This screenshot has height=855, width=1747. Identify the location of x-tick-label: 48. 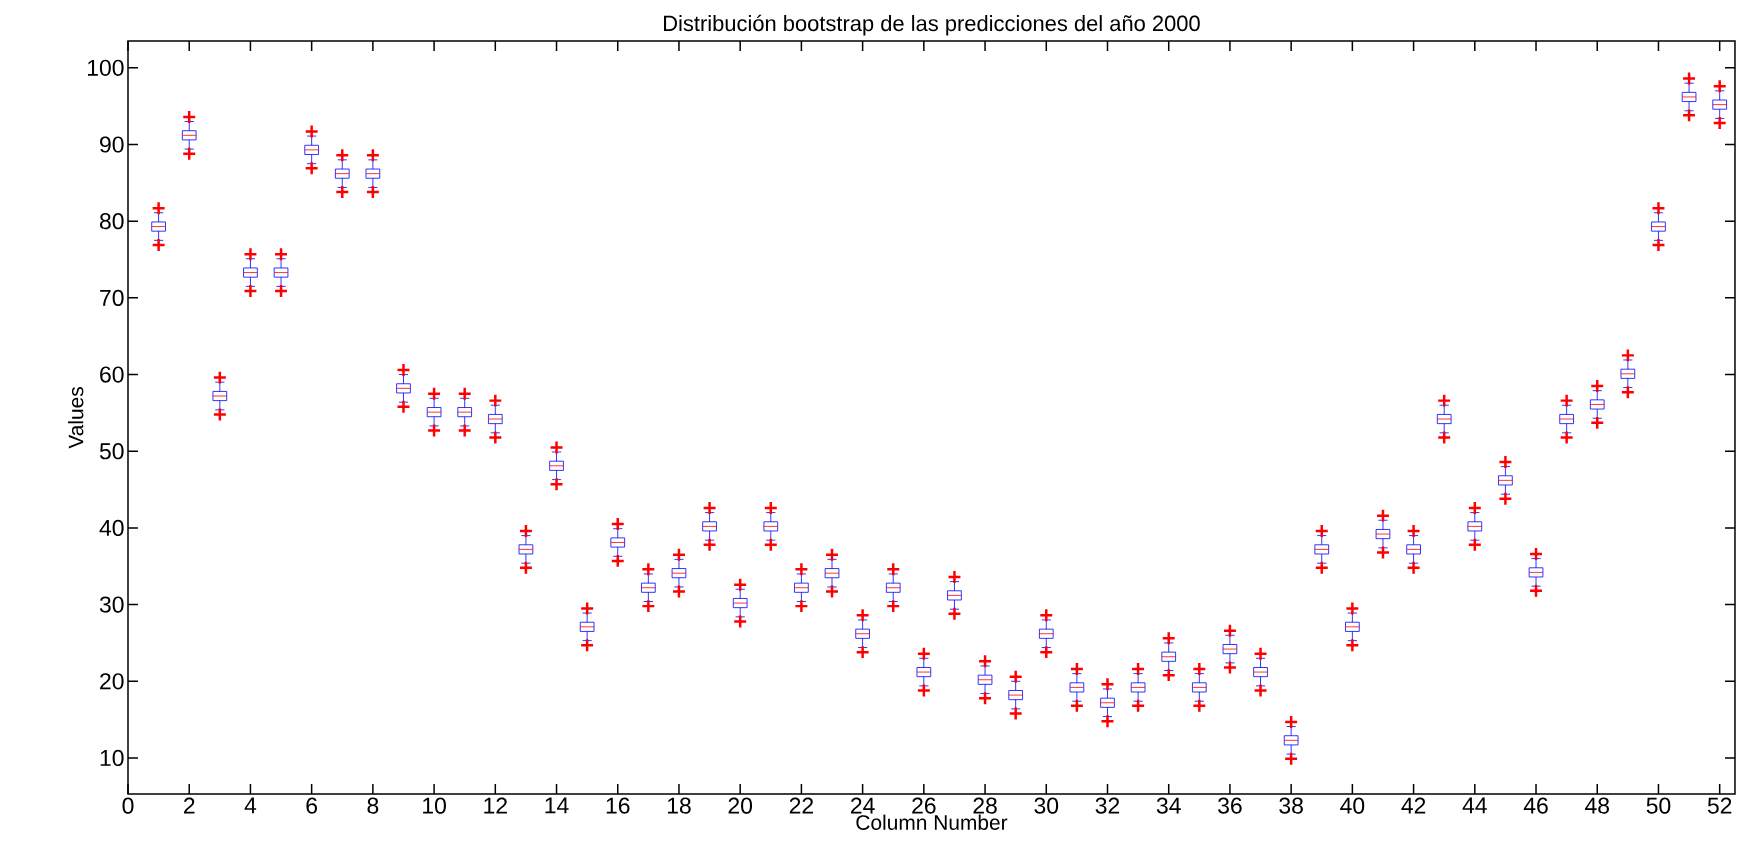
(1597, 805).